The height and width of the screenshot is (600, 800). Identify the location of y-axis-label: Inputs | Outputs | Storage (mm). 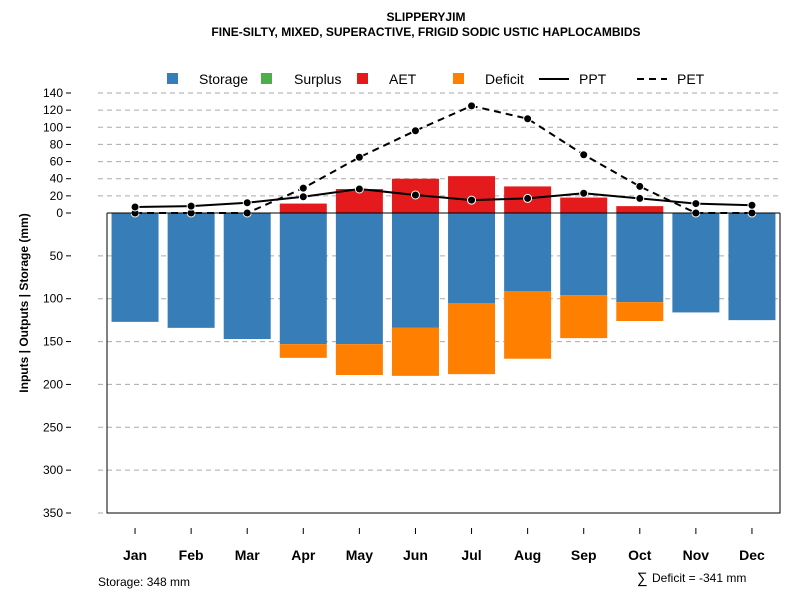
(24, 302).